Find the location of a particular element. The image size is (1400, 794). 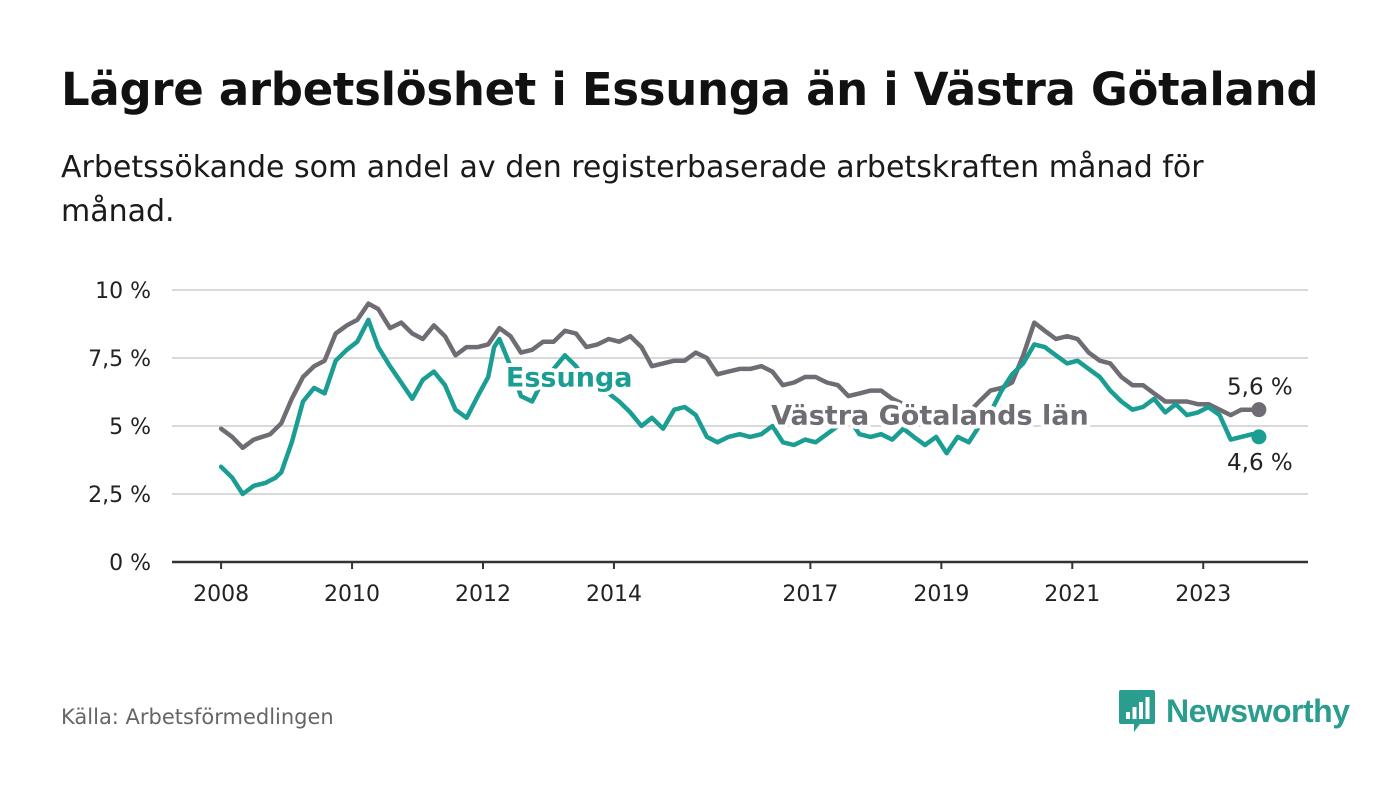

x-tick-label: 2019 is located at coordinates (941, 594).